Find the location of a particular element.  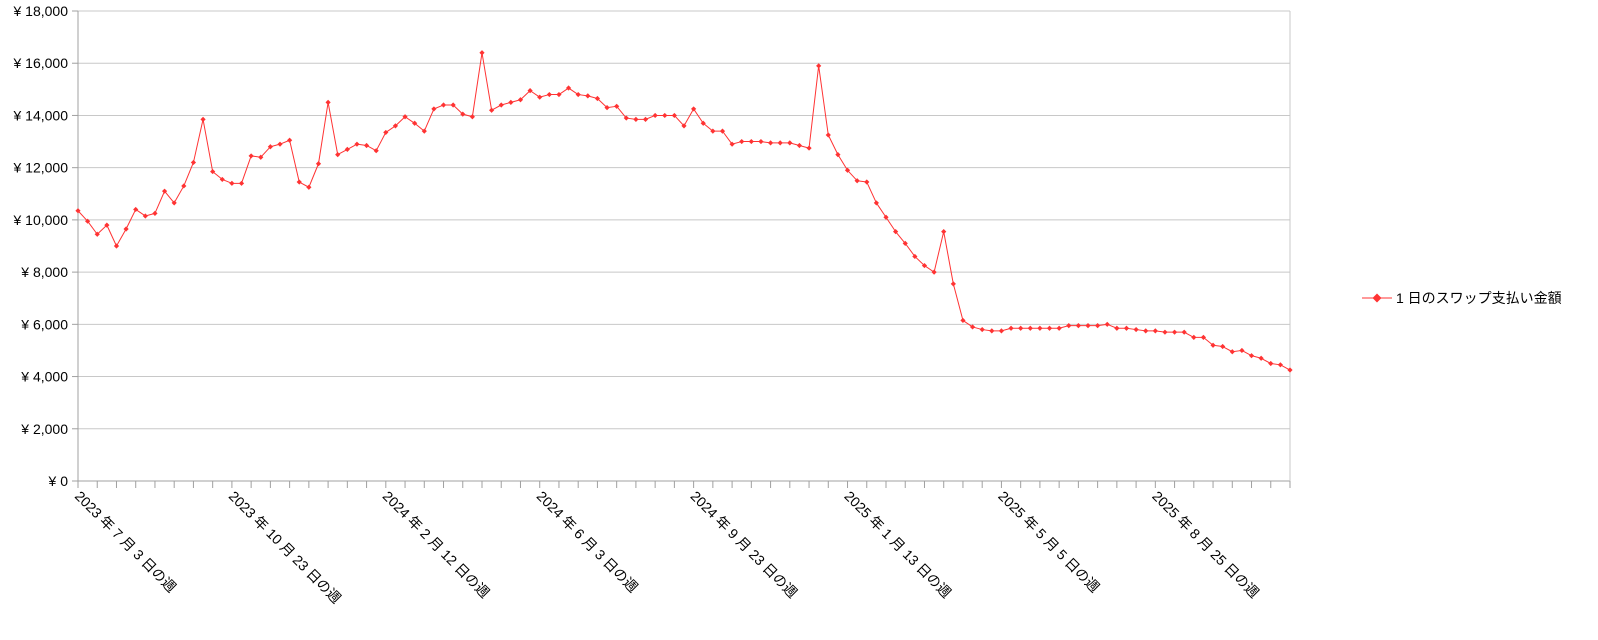

y-tick-label: ¥ 6,000 is located at coordinates (44, 324).